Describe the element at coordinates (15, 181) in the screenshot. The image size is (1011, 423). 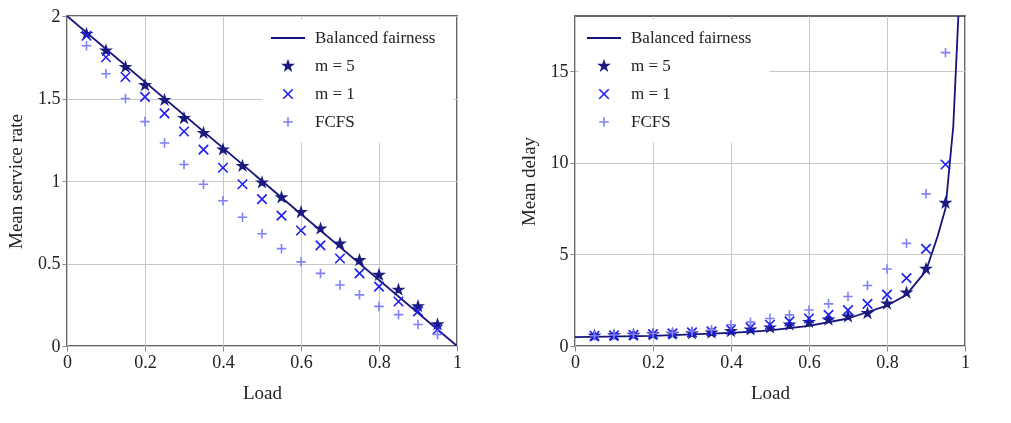
I see `y-axis-title: Mean service rate` at that location.